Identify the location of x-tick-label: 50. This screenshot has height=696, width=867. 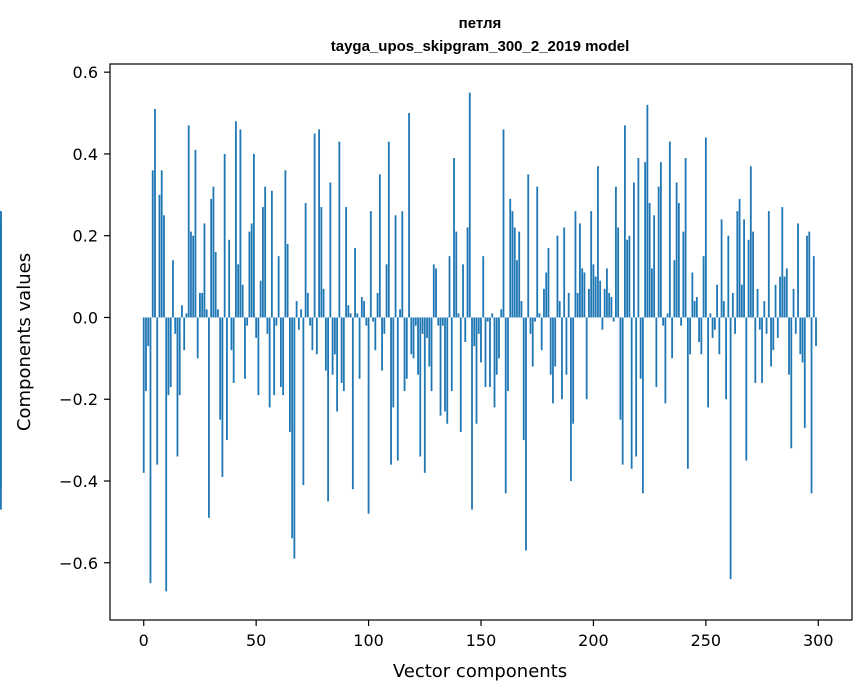
(256, 640).